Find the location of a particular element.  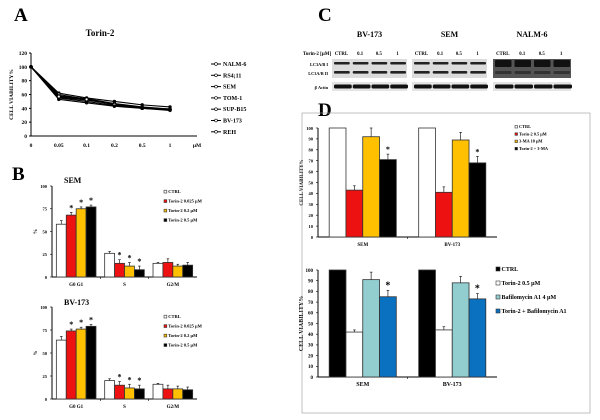

panel-label-d: D is located at coordinates (325, 110).